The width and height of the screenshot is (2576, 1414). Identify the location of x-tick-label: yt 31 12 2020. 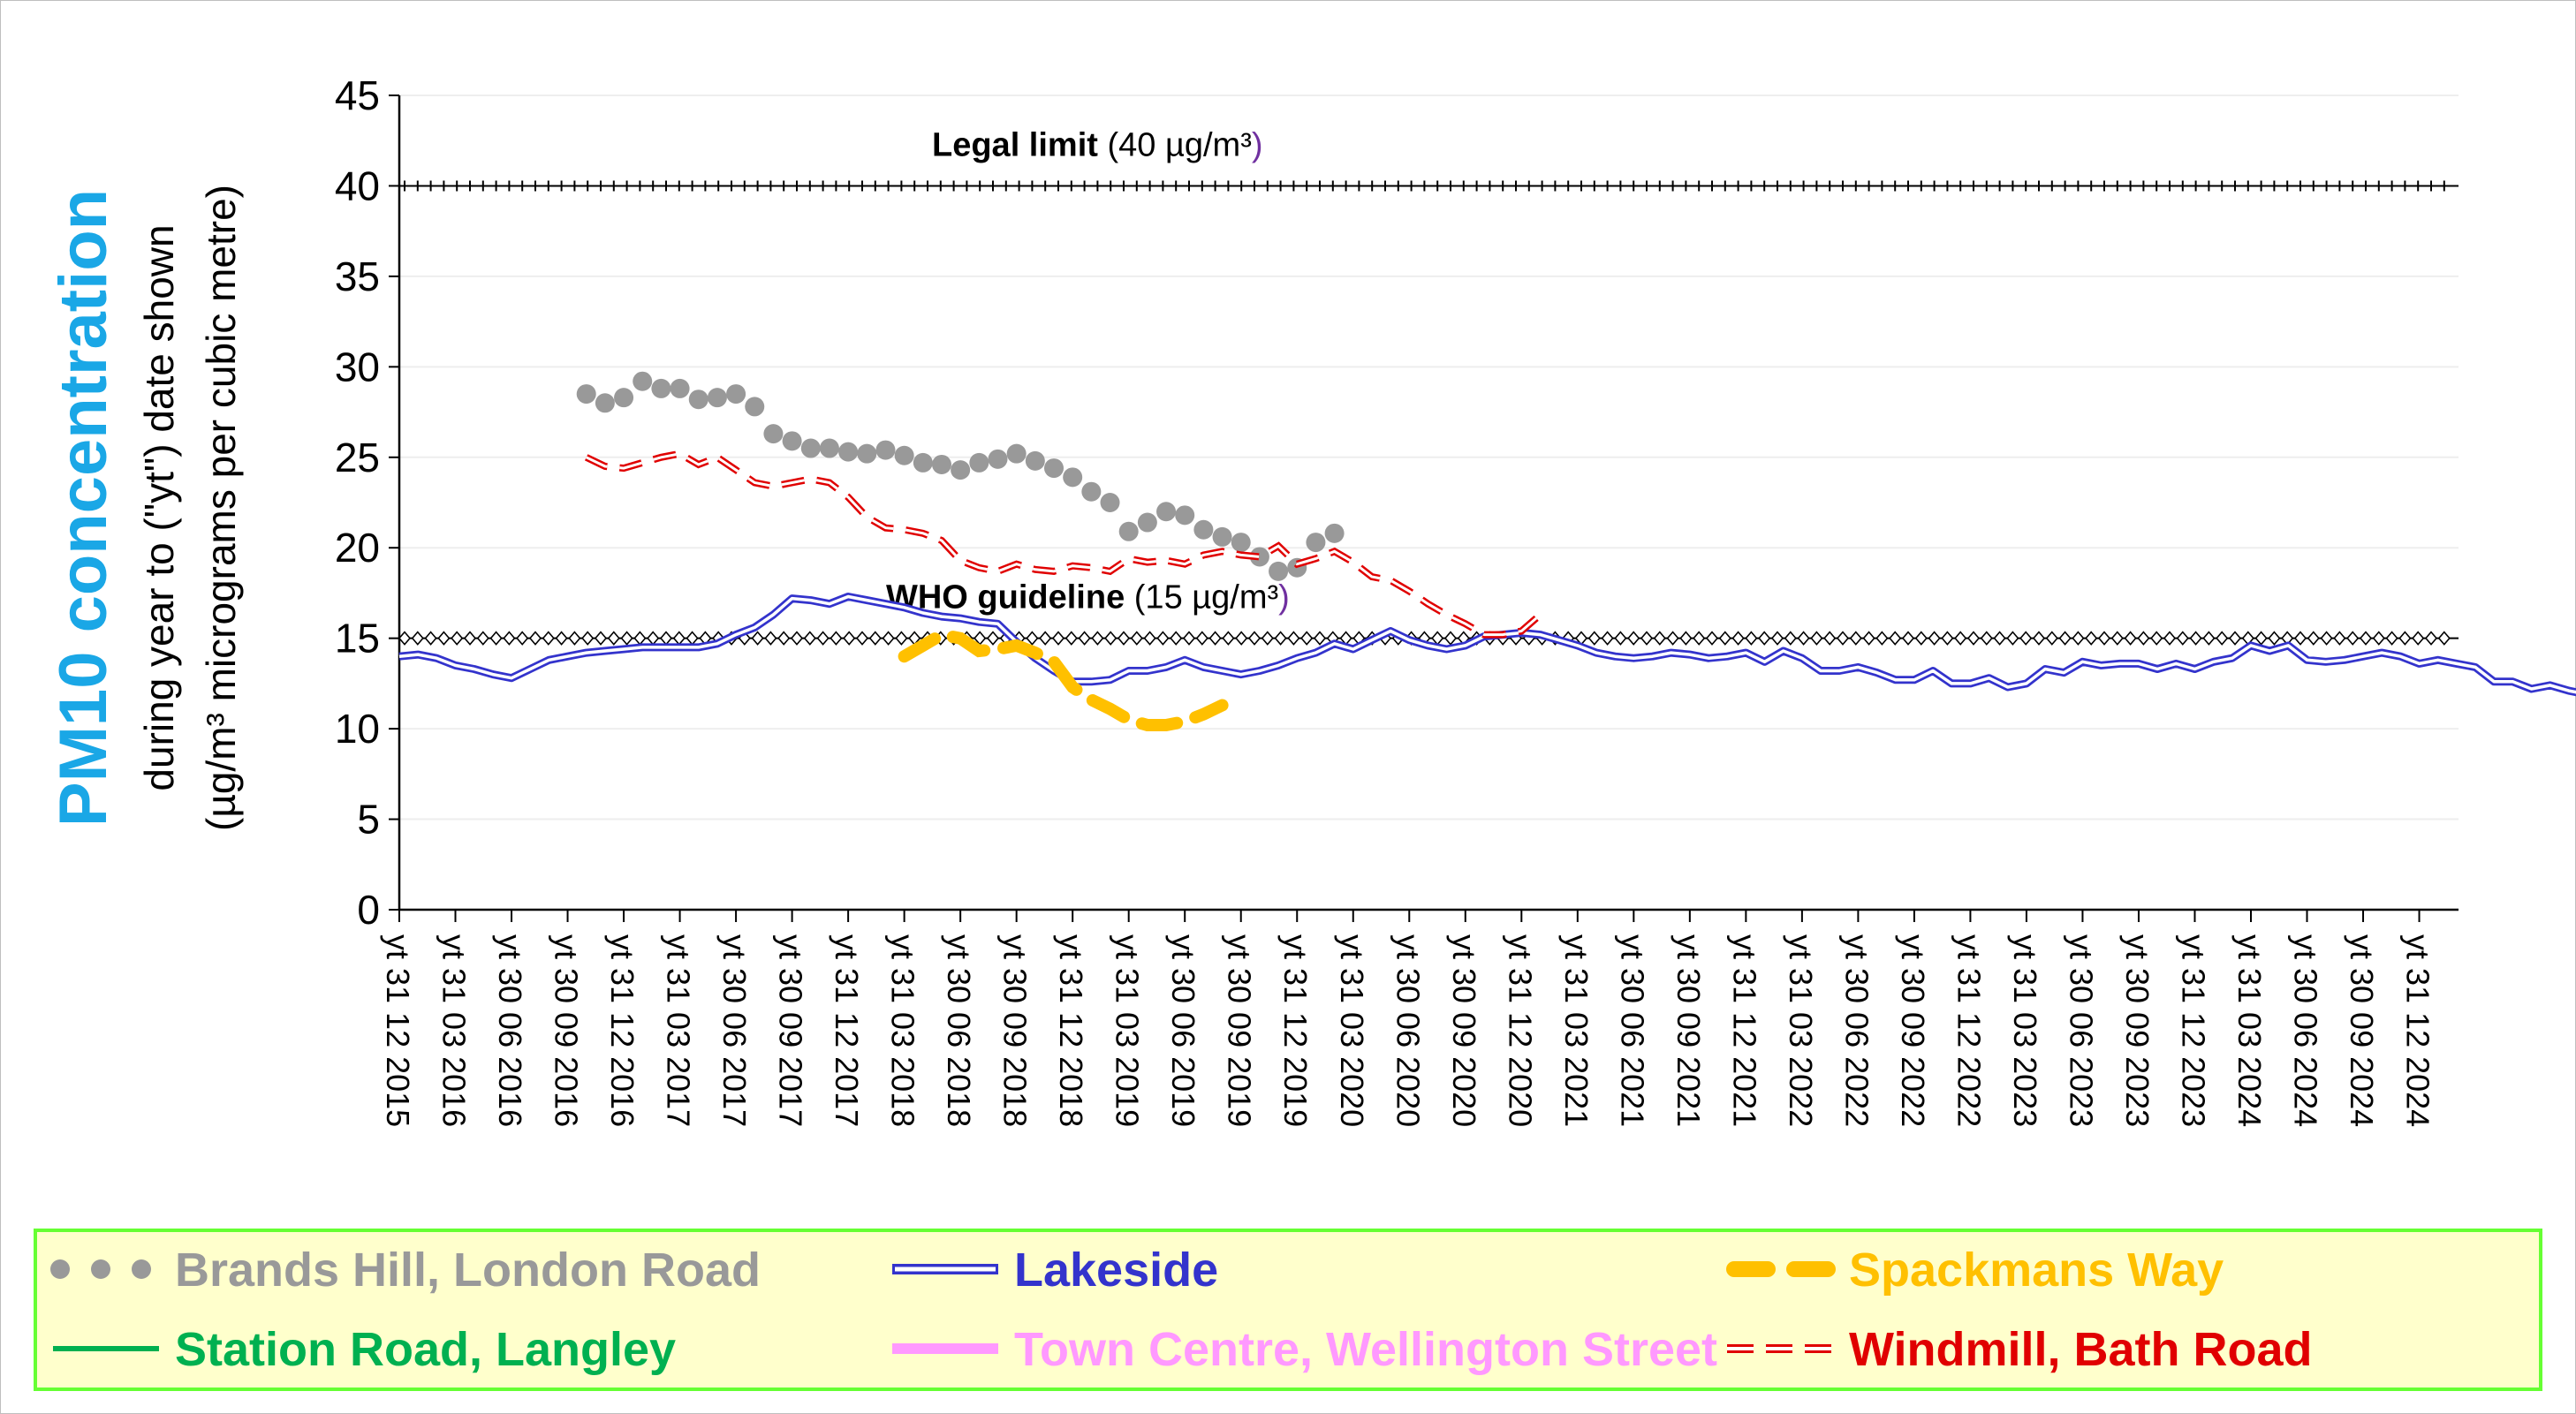
(1520, 1030).